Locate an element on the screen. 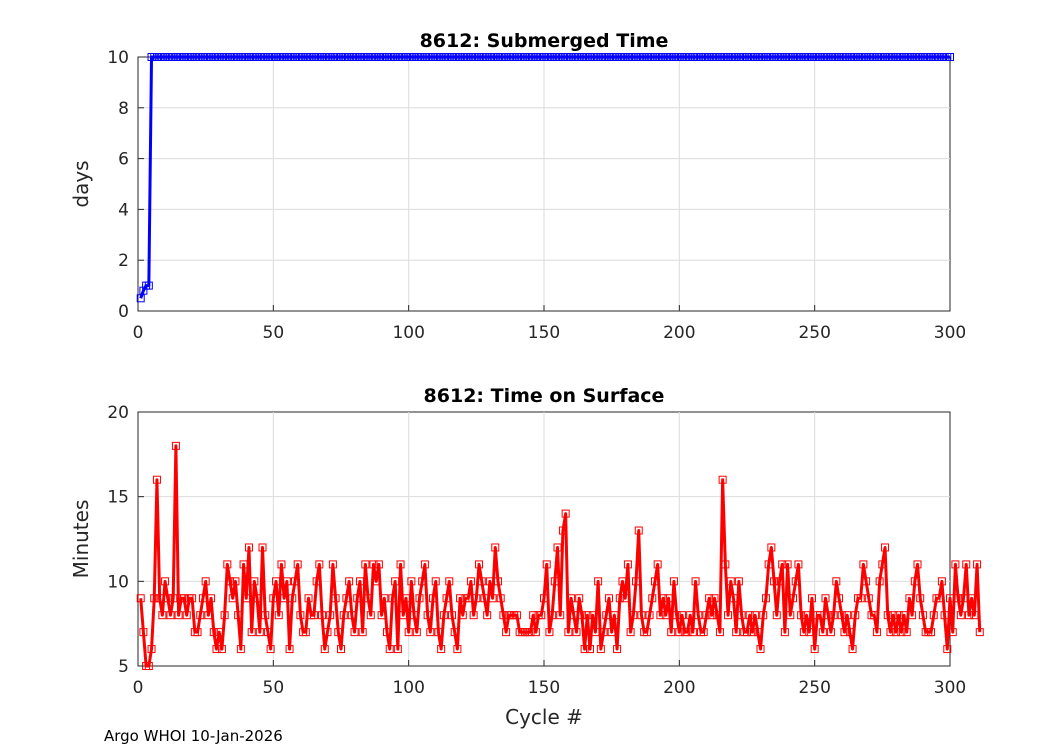 The image size is (1050, 750). y-tick-label: 15 is located at coordinates (118, 498).